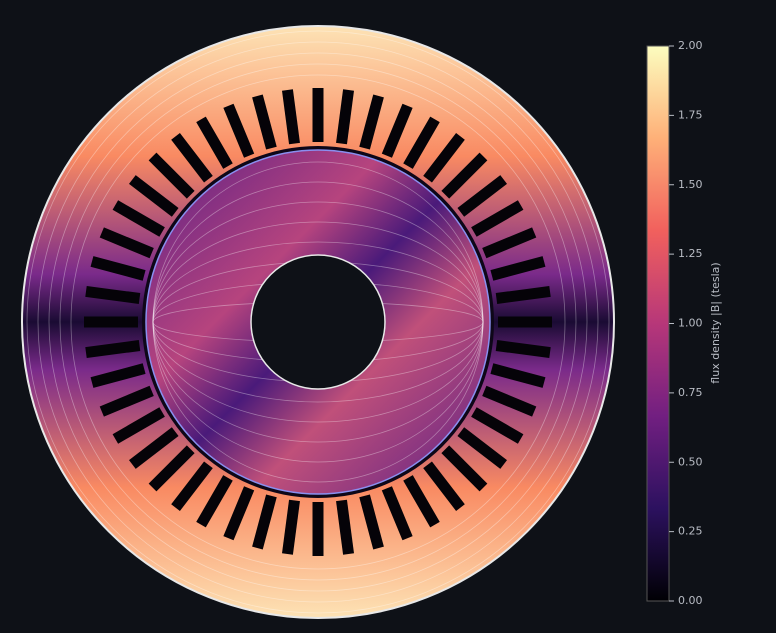 The width and height of the screenshot is (776, 633). What do you see at coordinates (690, 323) in the screenshot?
I see `colorbar-tick-label: 1.00` at bounding box center [690, 323].